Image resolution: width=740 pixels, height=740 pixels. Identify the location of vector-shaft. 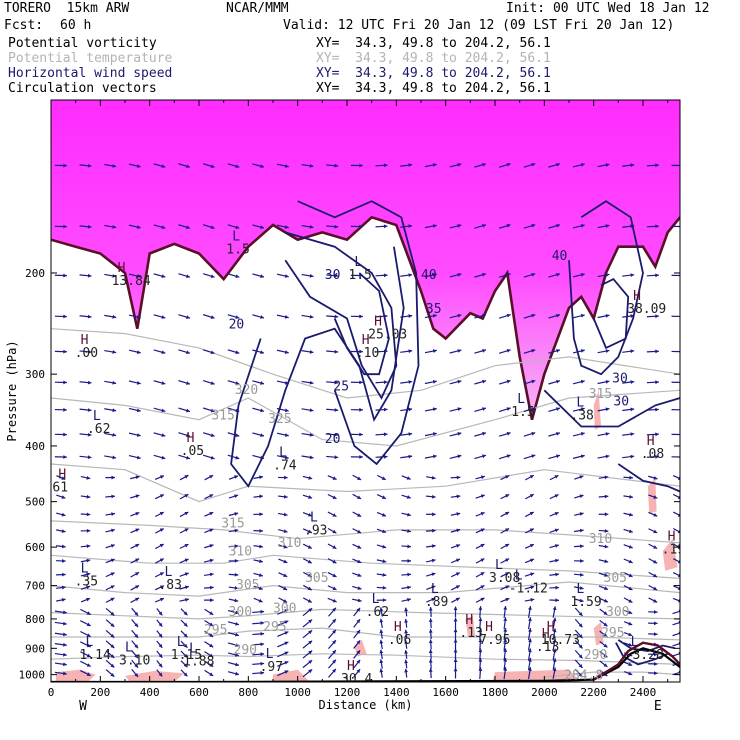
(676, 654).